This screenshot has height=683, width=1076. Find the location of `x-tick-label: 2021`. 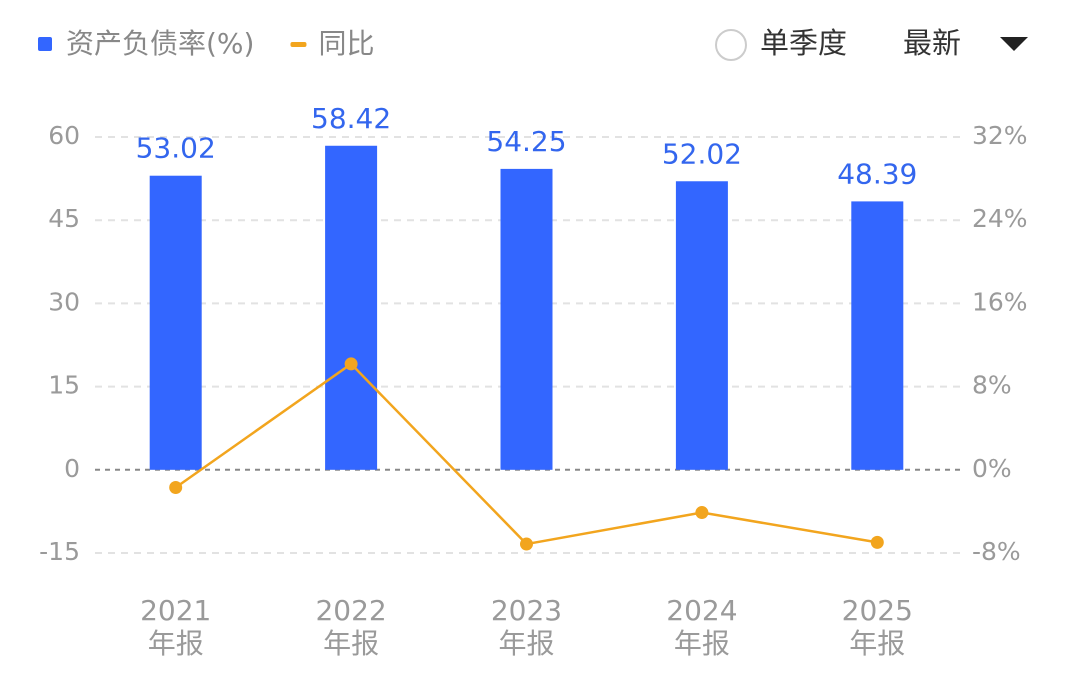

x-tick-label: 2021 is located at coordinates (175, 610).